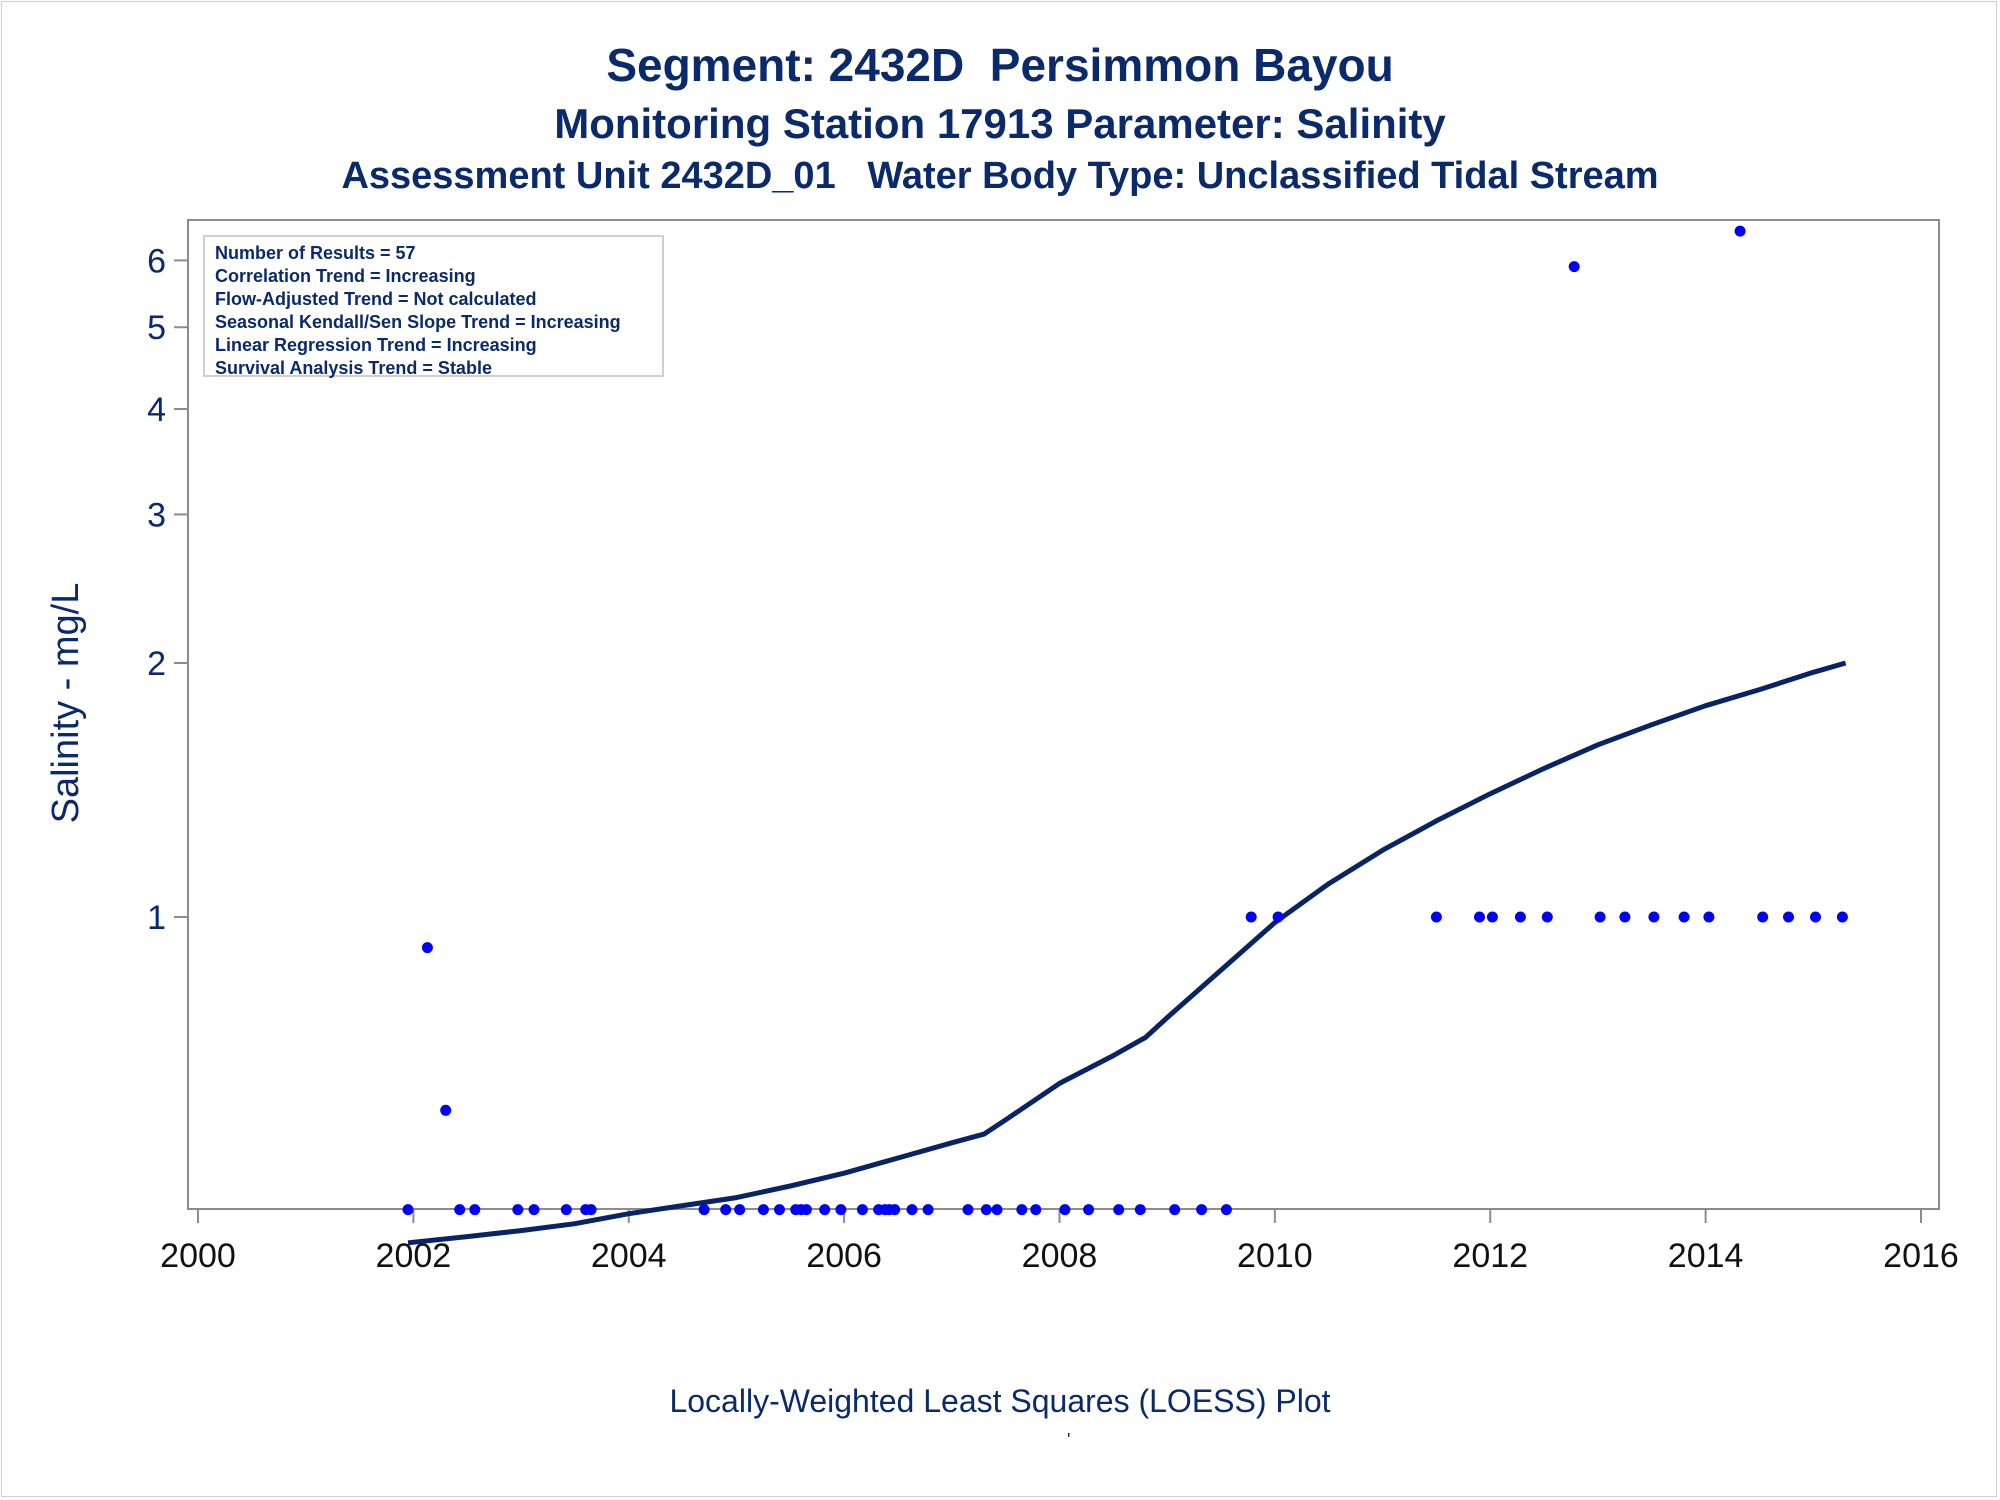 The width and height of the screenshot is (2000, 1500). I want to click on x-tick-label: 2012, so click(1490, 1256).